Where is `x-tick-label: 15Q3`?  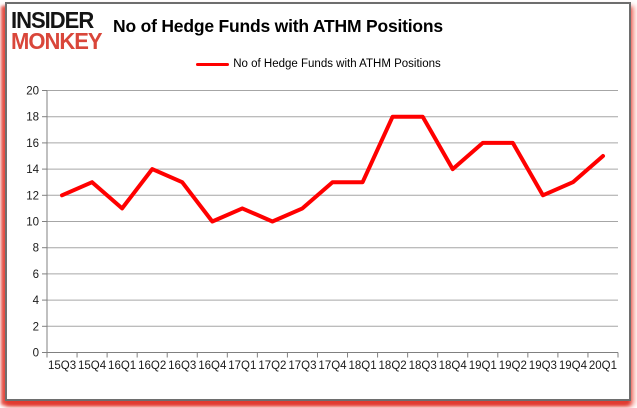 x-tick-label: 15Q3 is located at coordinates (62, 366).